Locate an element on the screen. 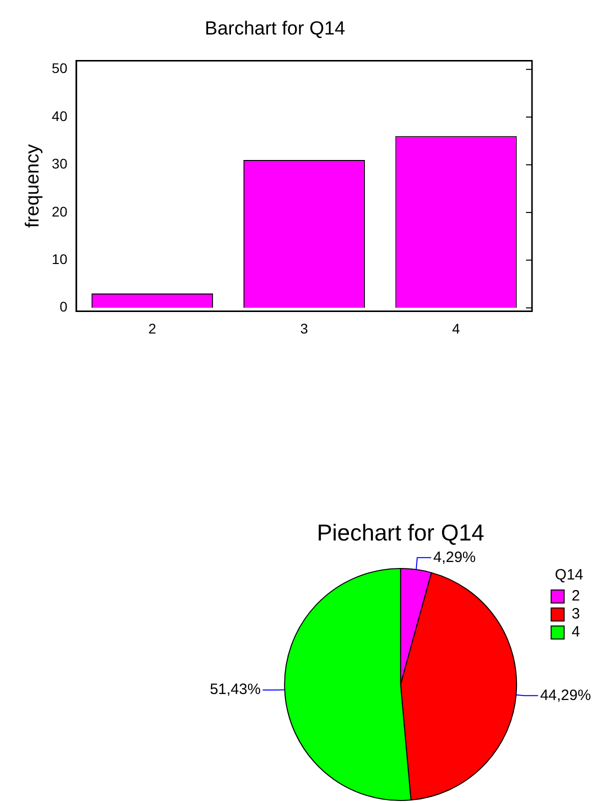 Image resolution: width=610 pixels, height=803 pixels. chart-title: Piechart for Q14 is located at coordinates (400, 533).